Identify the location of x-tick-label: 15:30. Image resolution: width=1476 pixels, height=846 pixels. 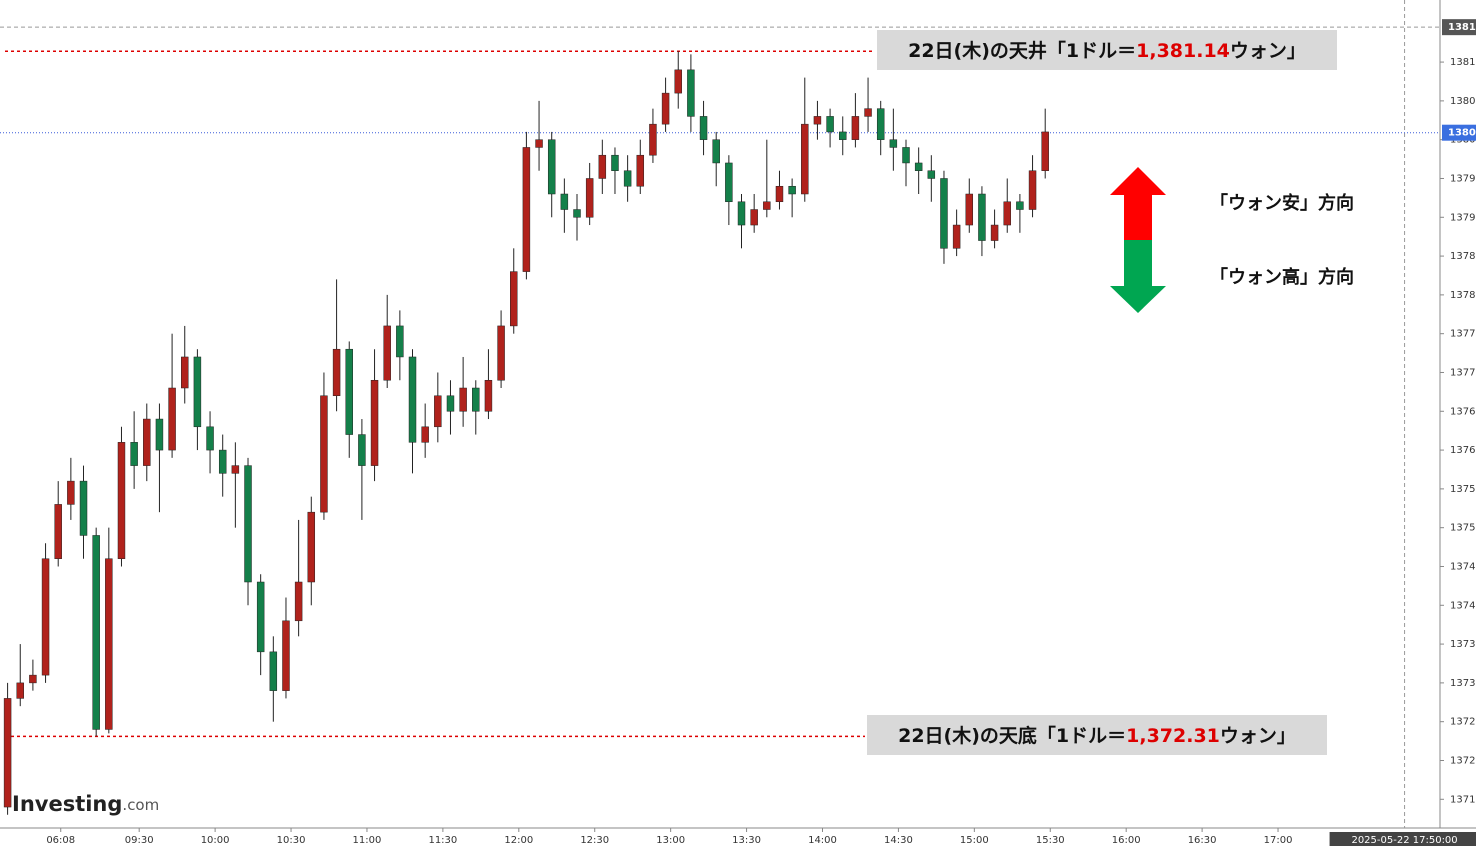
(1050, 840).